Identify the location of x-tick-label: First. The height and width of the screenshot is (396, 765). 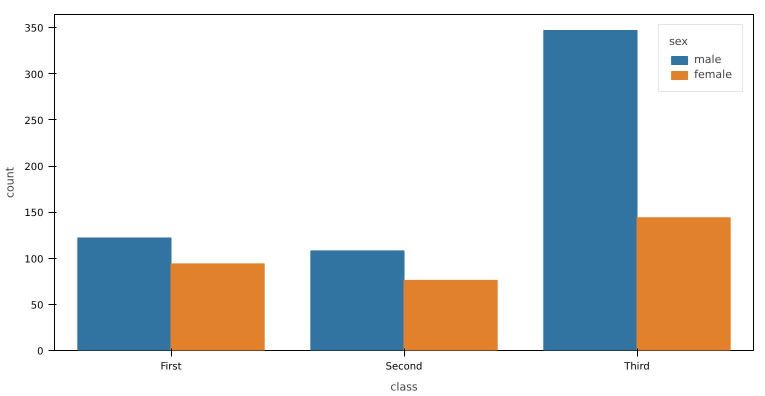
(171, 367).